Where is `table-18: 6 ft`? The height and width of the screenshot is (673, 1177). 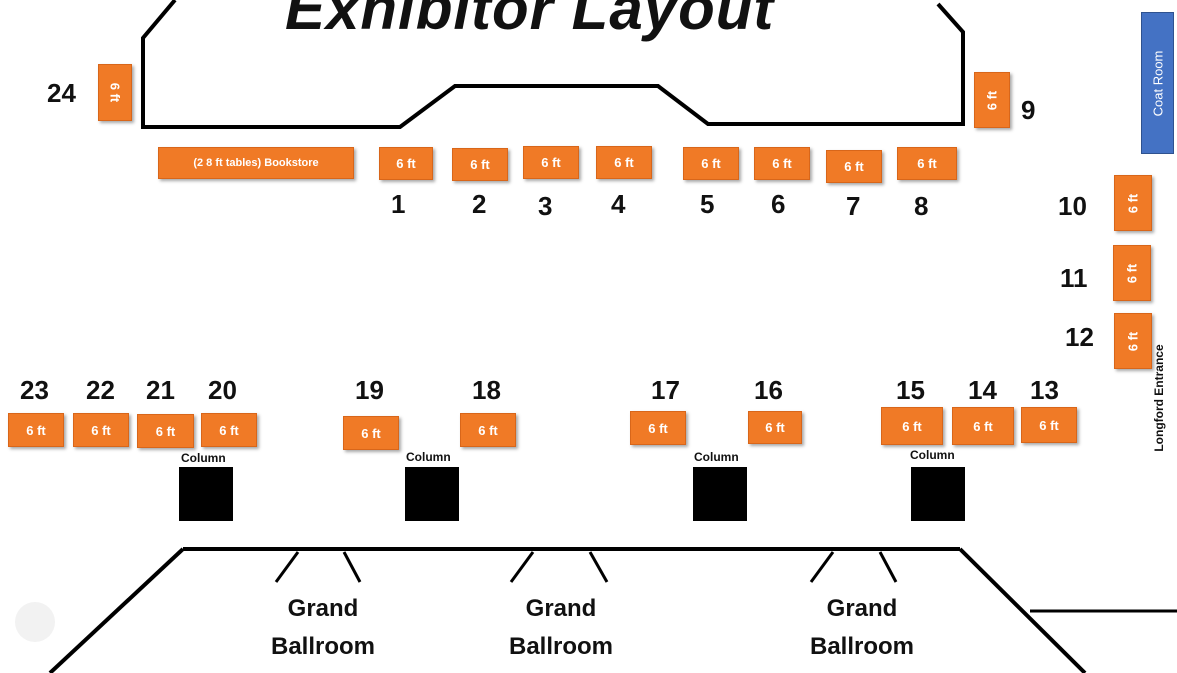 table-18: 6 ft is located at coordinates (488, 430).